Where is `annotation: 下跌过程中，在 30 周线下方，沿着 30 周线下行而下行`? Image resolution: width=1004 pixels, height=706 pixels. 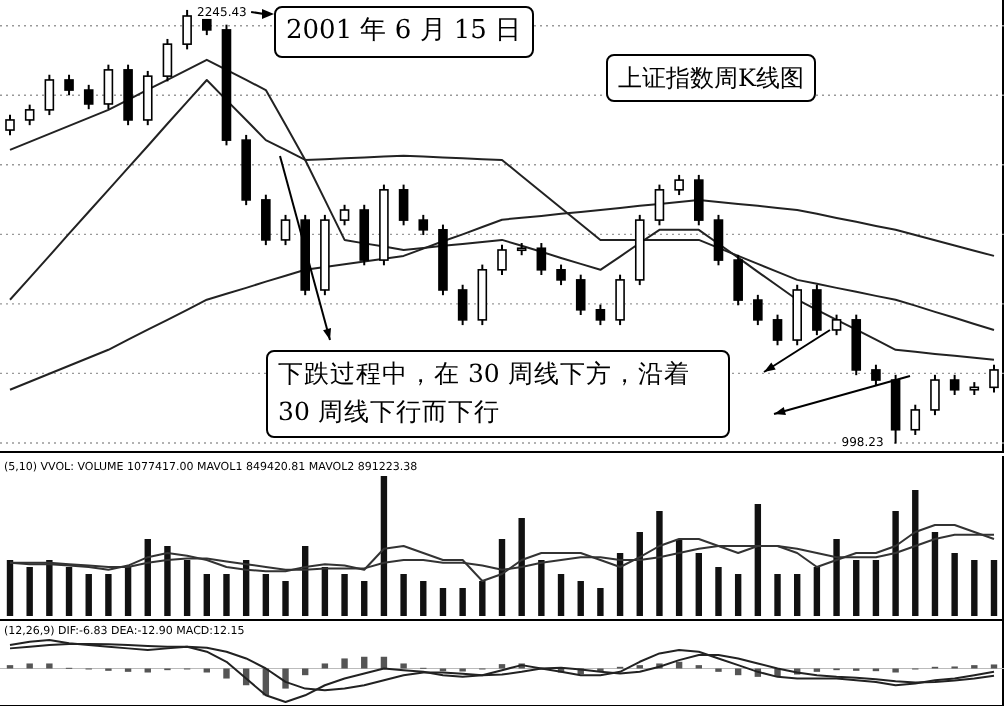
annotation: 下跌过程中，在 30 周线下方，沿着 30 周线下行而下行 is located at coordinates (498, 393).